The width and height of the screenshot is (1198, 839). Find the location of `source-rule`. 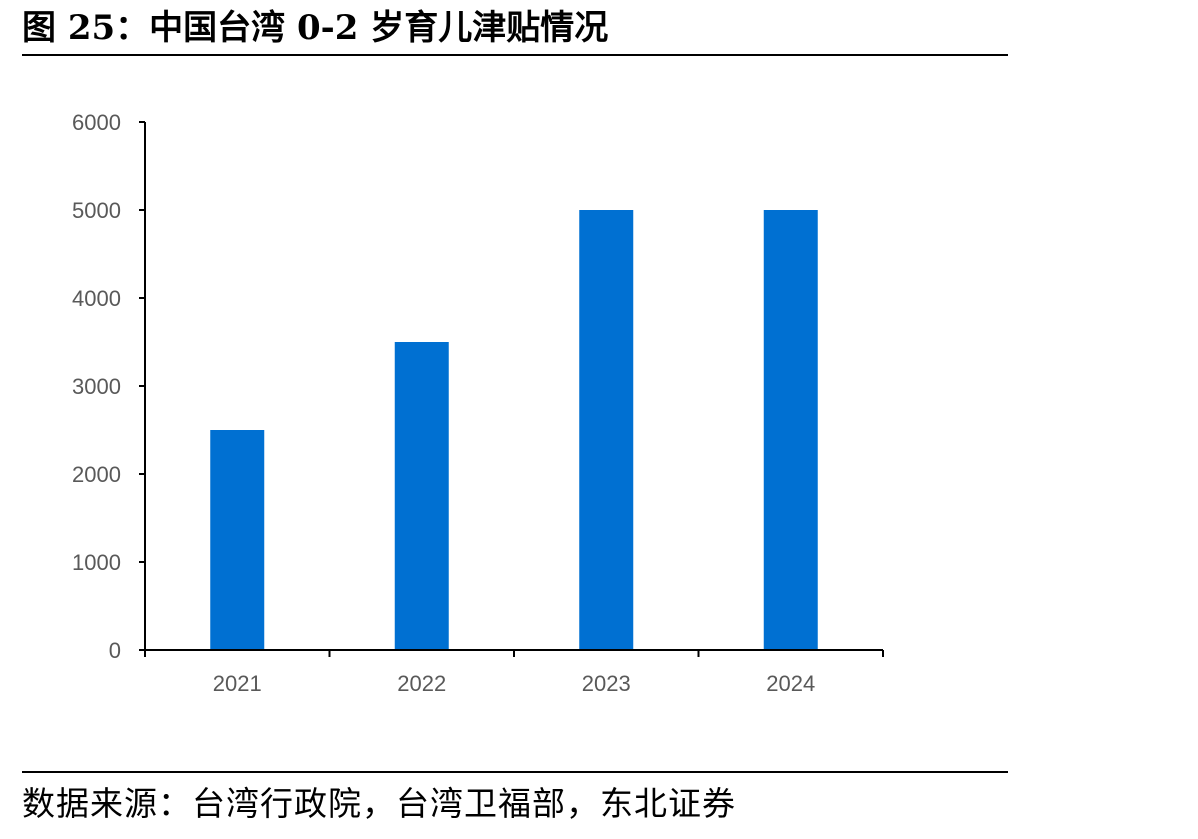

source-rule is located at coordinates (515, 772).